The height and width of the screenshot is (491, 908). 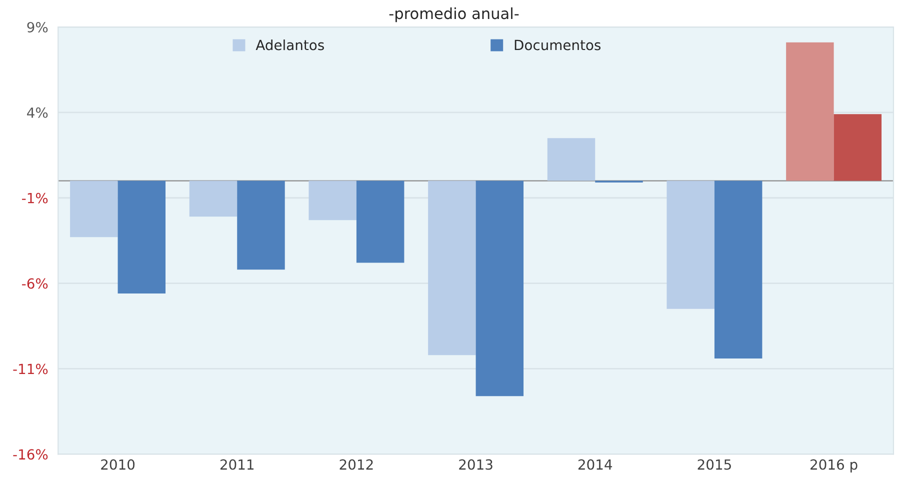 I want to click on legend-label: Documentos, so click(x=557, y=45).